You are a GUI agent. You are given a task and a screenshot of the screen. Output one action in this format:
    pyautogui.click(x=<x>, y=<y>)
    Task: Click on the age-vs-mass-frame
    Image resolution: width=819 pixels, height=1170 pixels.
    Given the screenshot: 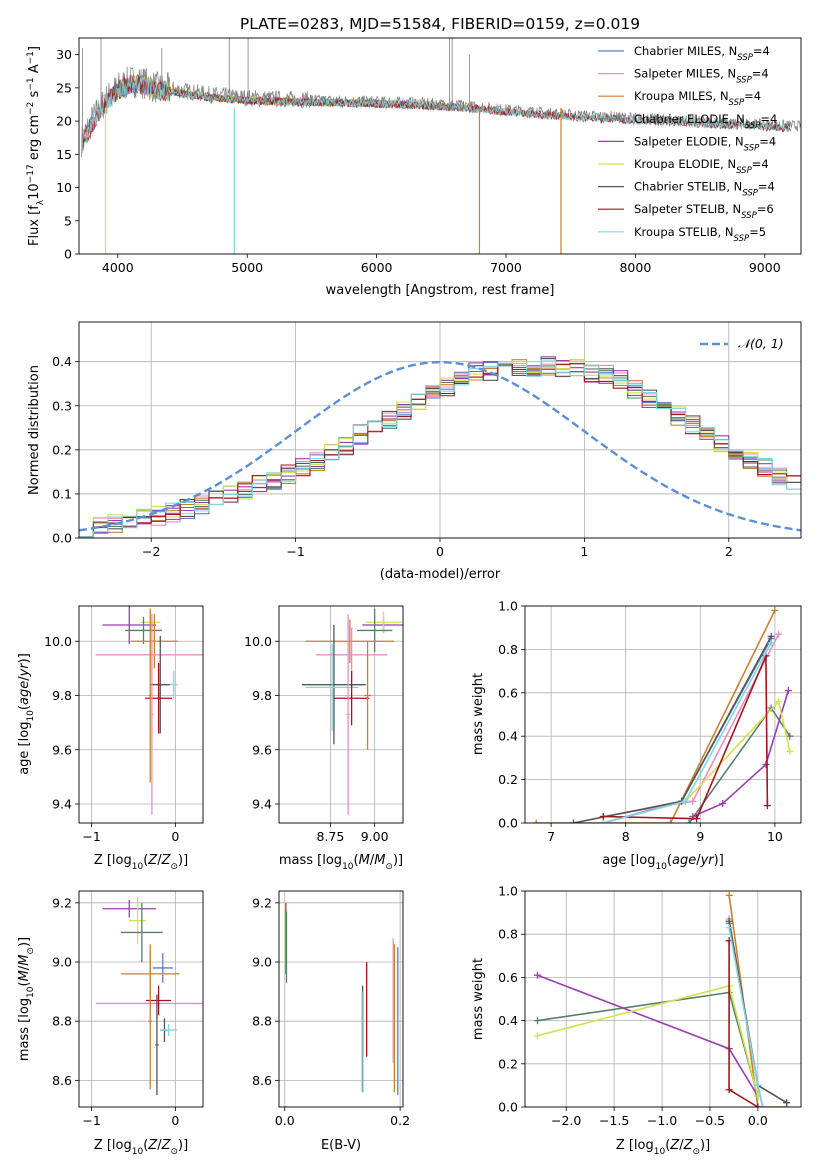 What is the action you would take?
    pyautogui.click(x=341, y=714)
    